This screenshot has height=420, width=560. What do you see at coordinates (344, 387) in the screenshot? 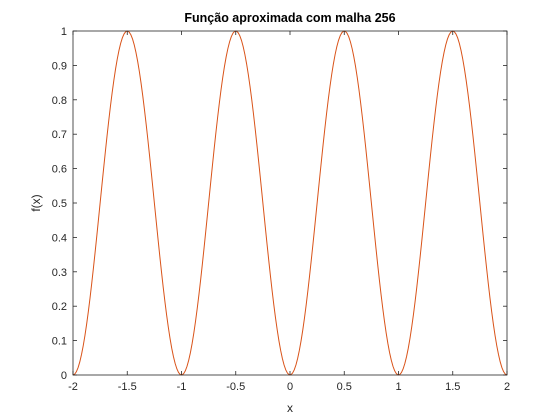
I see `x-tick-label: 0.5` at bounding box center [344, 387].